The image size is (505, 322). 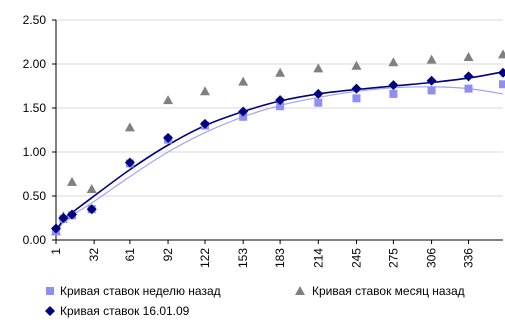 What do you see at coordinates (388, 291) in the screenshot?
I see `legend-label-1: Кривая ставок месяц назад` at bounding box center [388, 291].